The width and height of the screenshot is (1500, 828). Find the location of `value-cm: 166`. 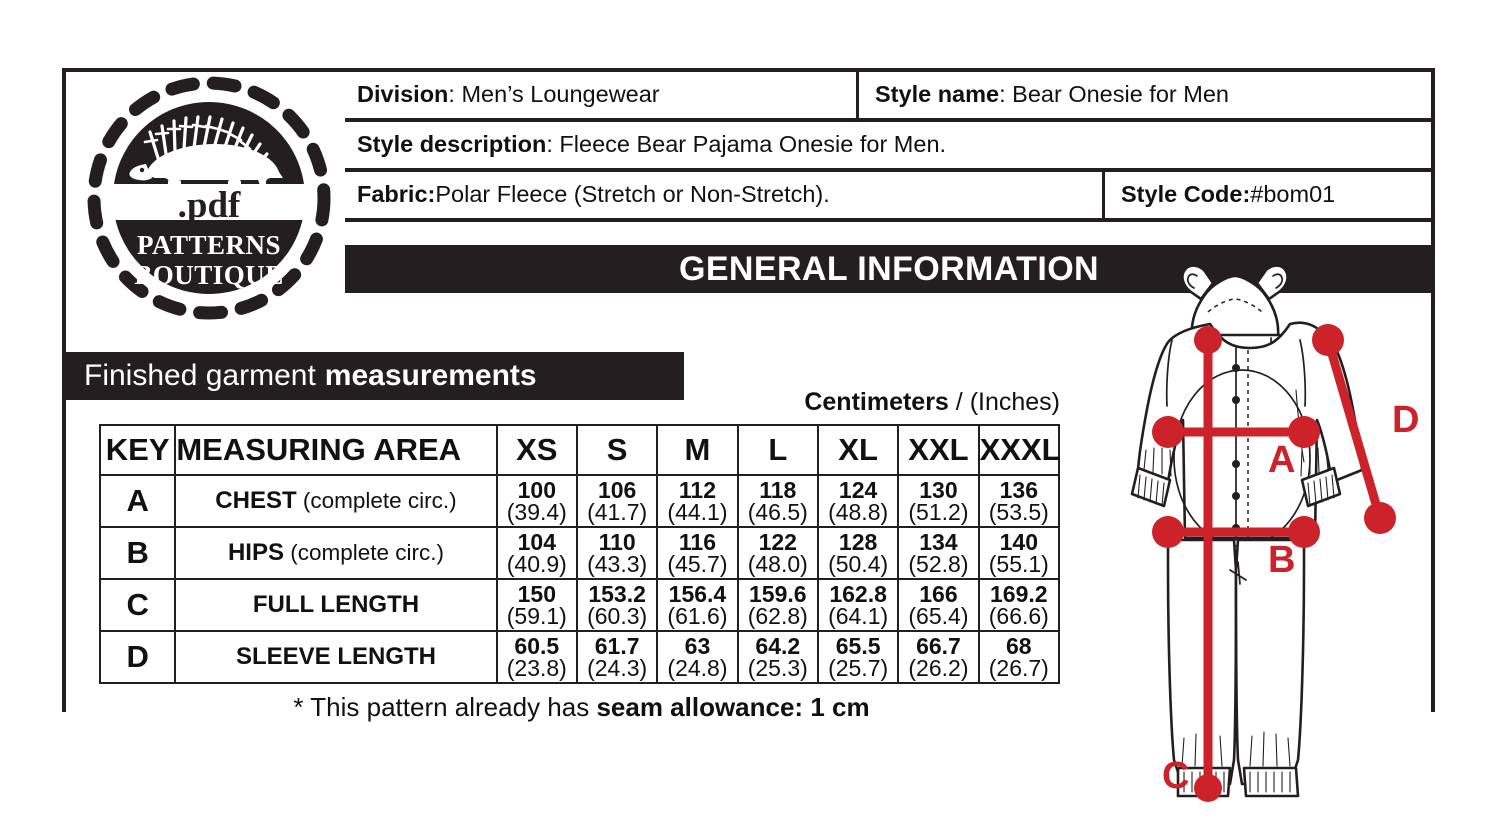

value-cm: 166 is located at coordinates (938, 593).